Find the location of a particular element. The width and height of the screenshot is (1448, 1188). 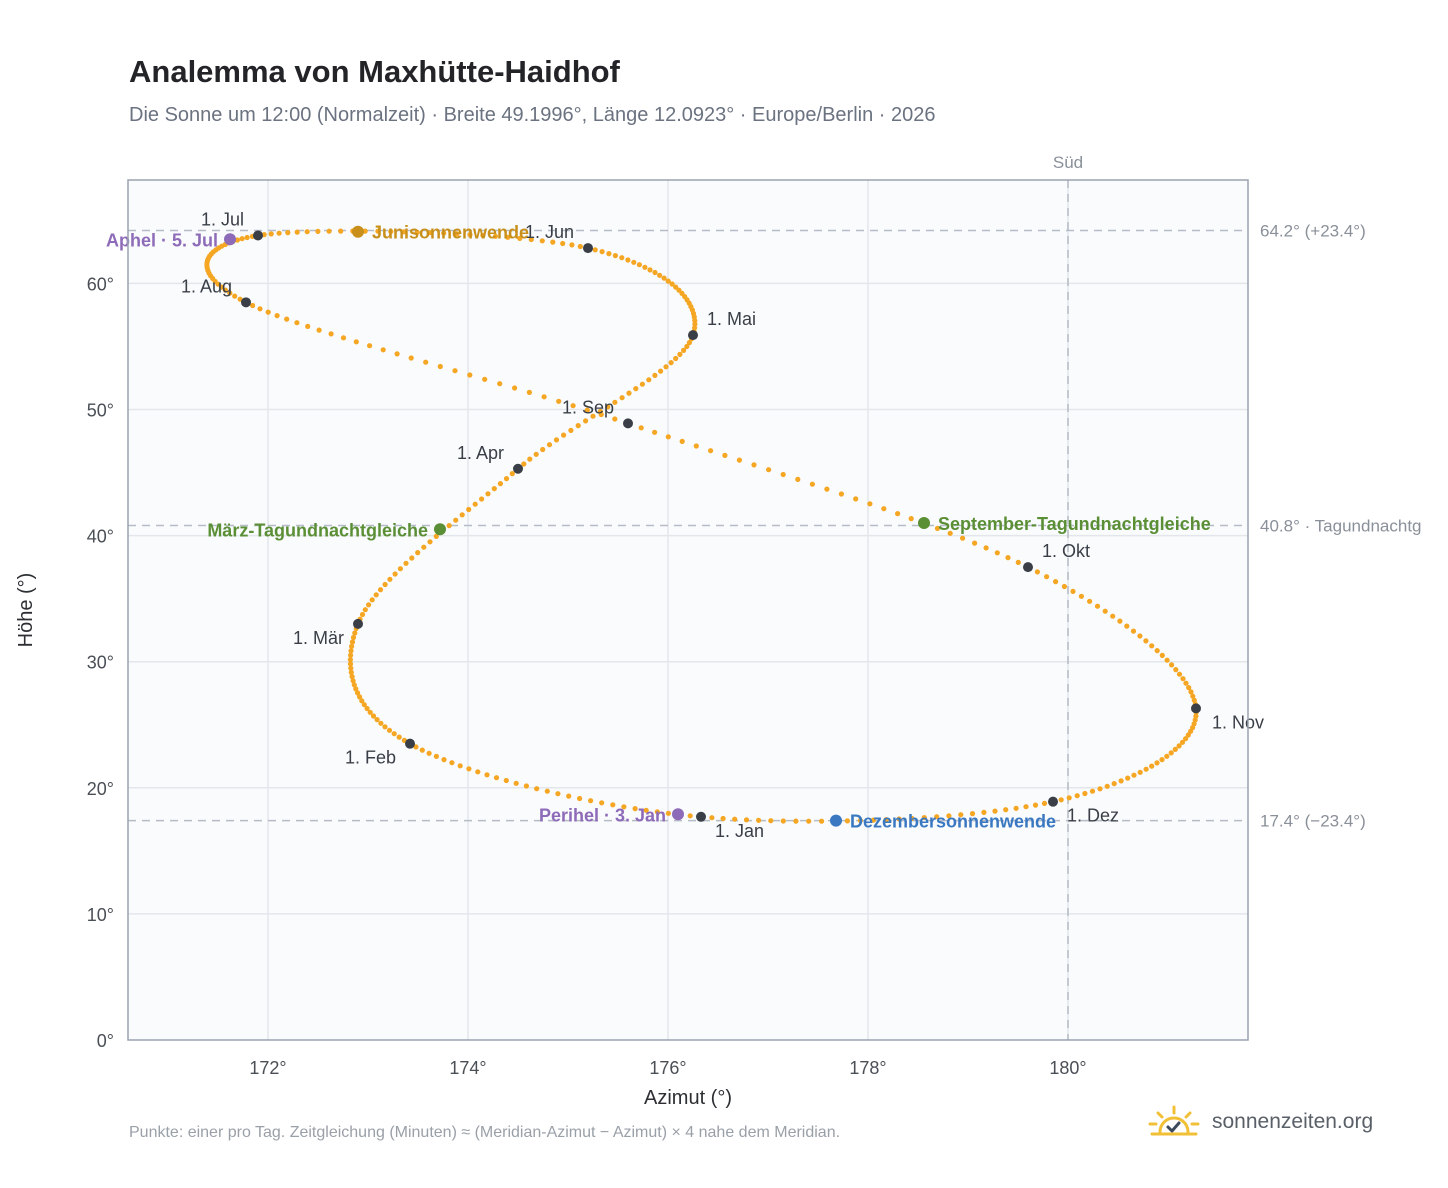

brand: sonnenzeiten.org is located at coordinates (1259, 1122).